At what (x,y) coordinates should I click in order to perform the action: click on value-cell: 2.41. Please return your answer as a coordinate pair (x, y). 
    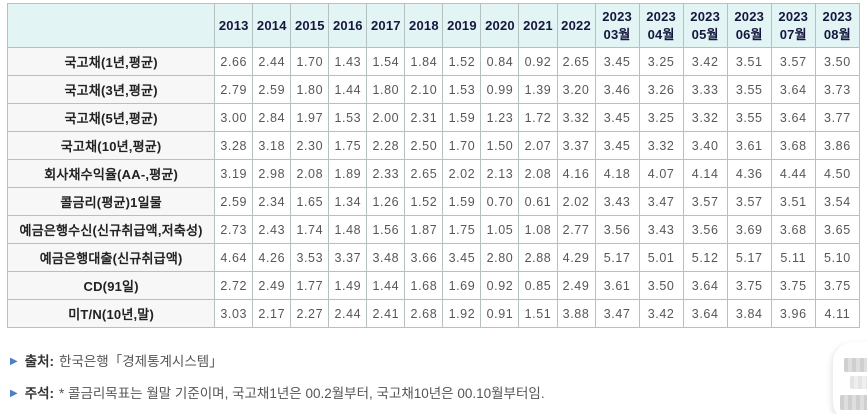
    Looking at the image, I should click on (386, 313).